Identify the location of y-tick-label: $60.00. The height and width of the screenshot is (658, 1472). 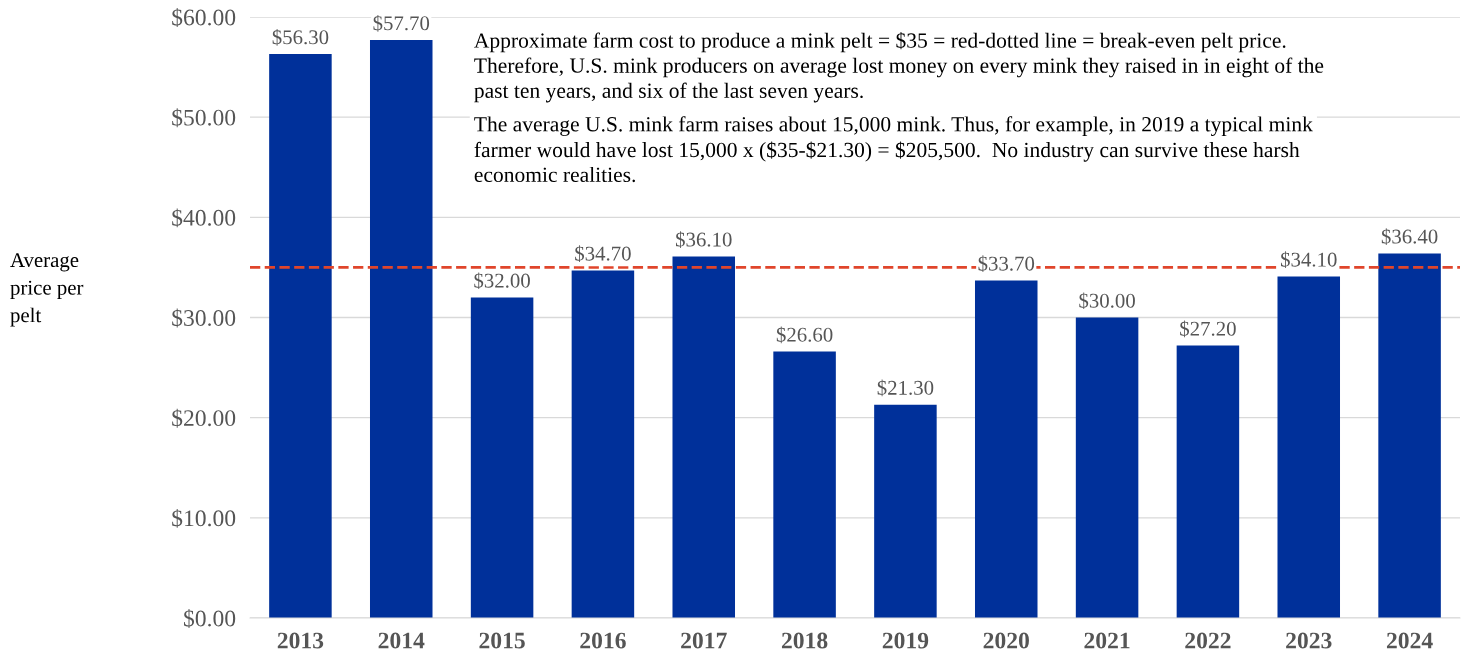
(204, 17).